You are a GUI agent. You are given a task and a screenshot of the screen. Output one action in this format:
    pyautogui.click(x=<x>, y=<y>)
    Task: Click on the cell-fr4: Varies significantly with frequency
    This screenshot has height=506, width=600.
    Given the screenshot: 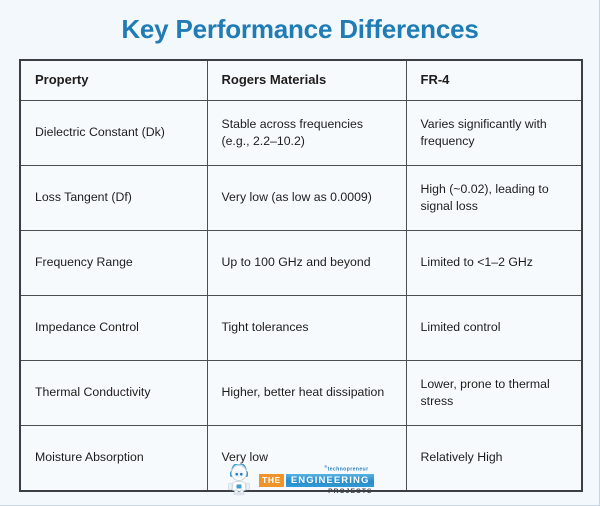 What is the action you would take?
    pyautogui.click(x=494, y=132)
    